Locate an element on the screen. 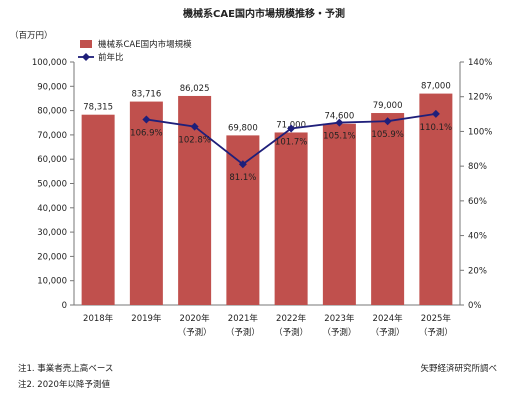 This screenshot has height=400, width=529. bar-value-label: 86,025 is located at coordinates (195, 89).